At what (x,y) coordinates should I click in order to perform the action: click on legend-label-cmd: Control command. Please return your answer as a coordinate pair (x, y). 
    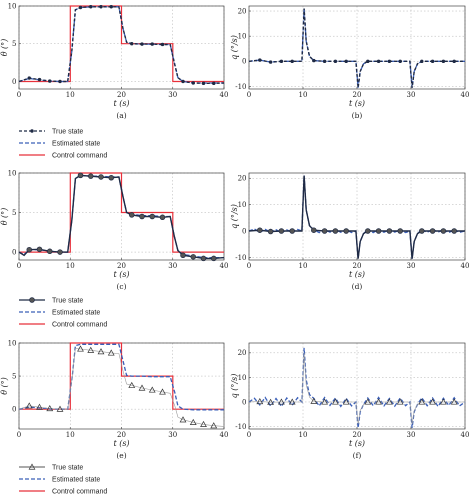
    Looking at the image, I should click on (79, 325).